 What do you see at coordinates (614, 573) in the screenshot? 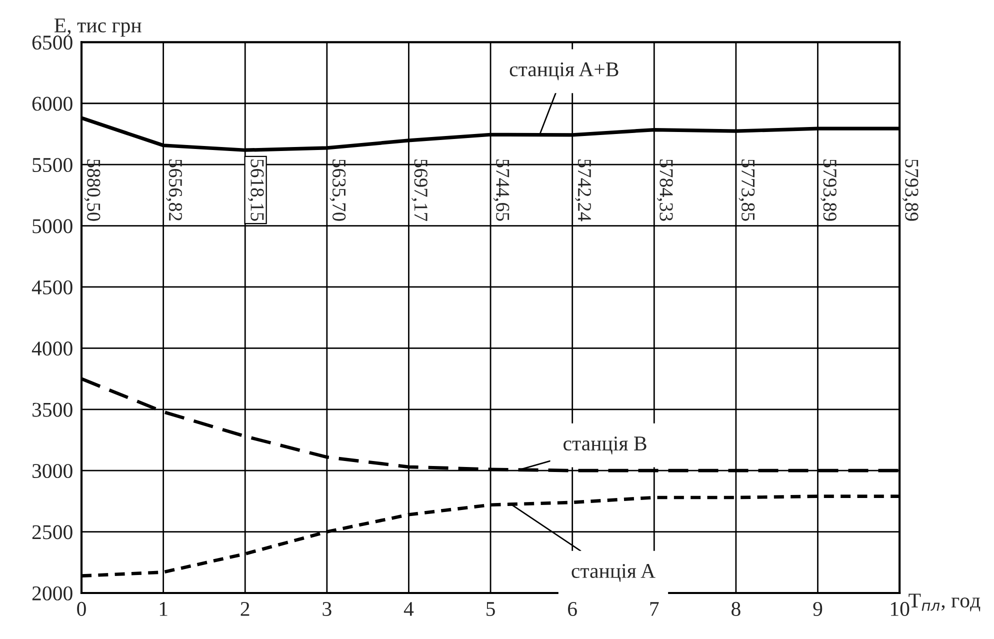
I see `text: станція A` at bounding box center [614, 573].